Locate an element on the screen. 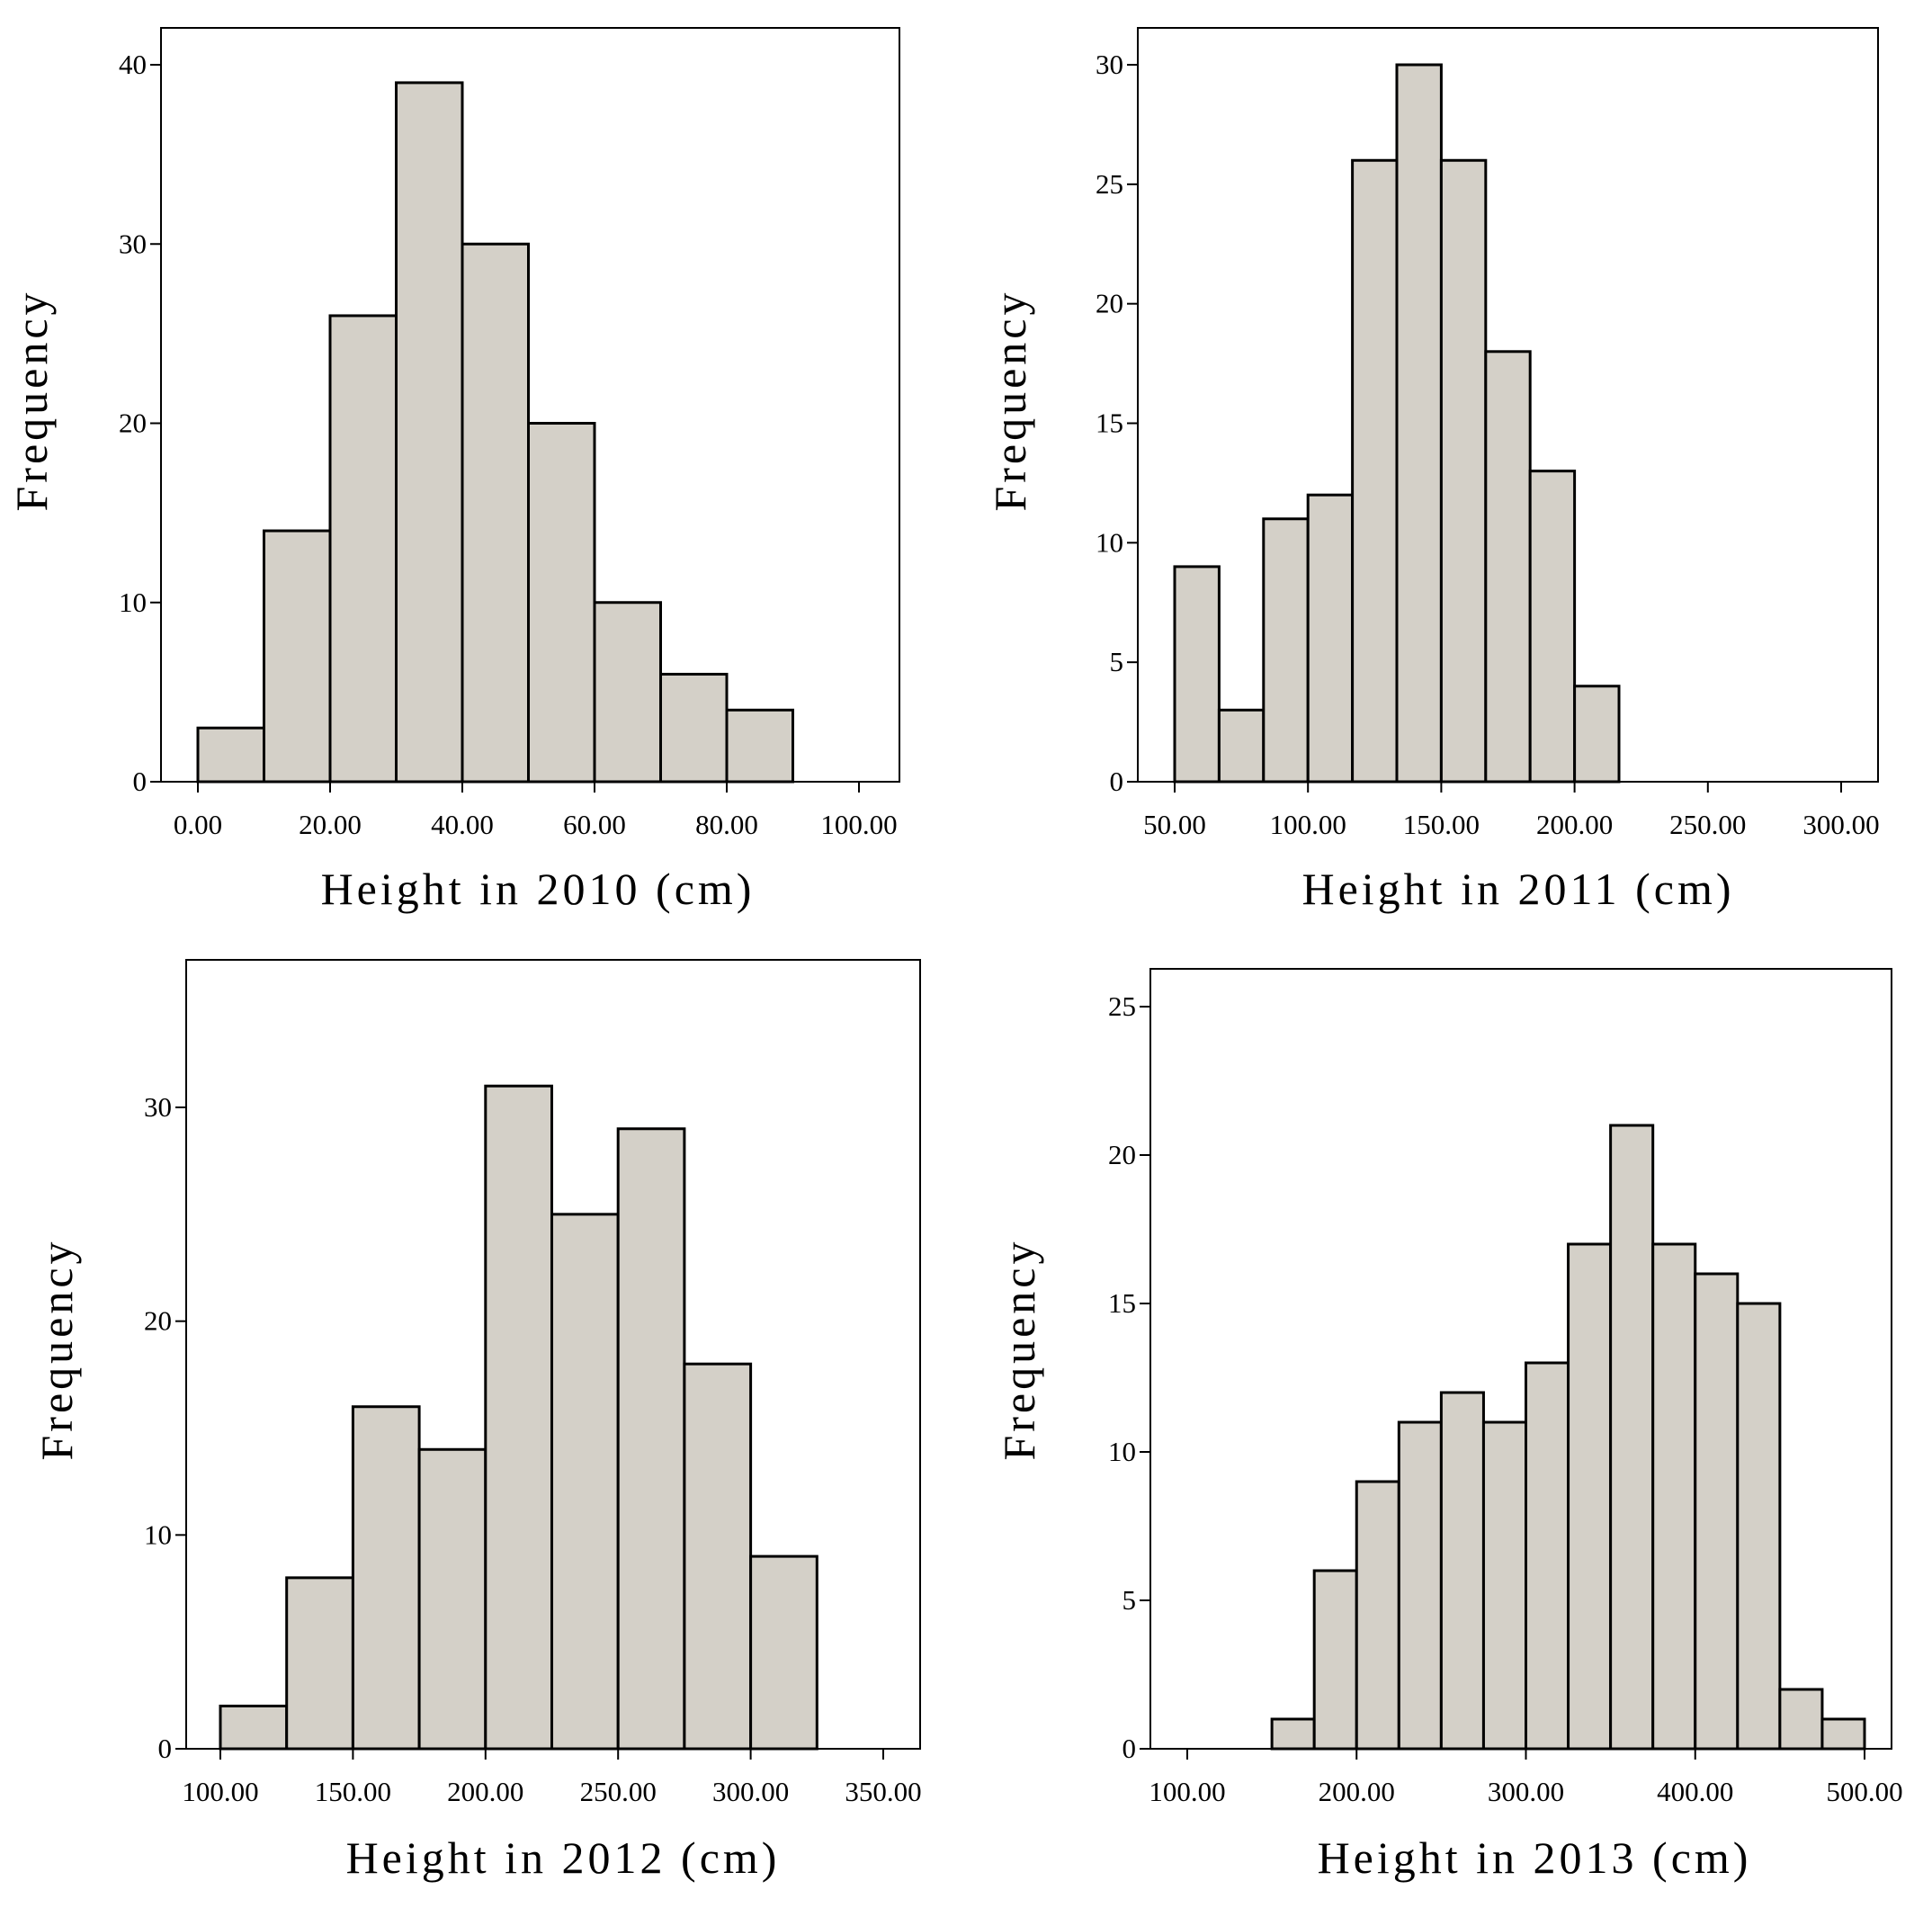 This screenshot has height=1917, width=1932. x-axis-title: Height in 2010 (cm) is located at coordinates (538, 889).